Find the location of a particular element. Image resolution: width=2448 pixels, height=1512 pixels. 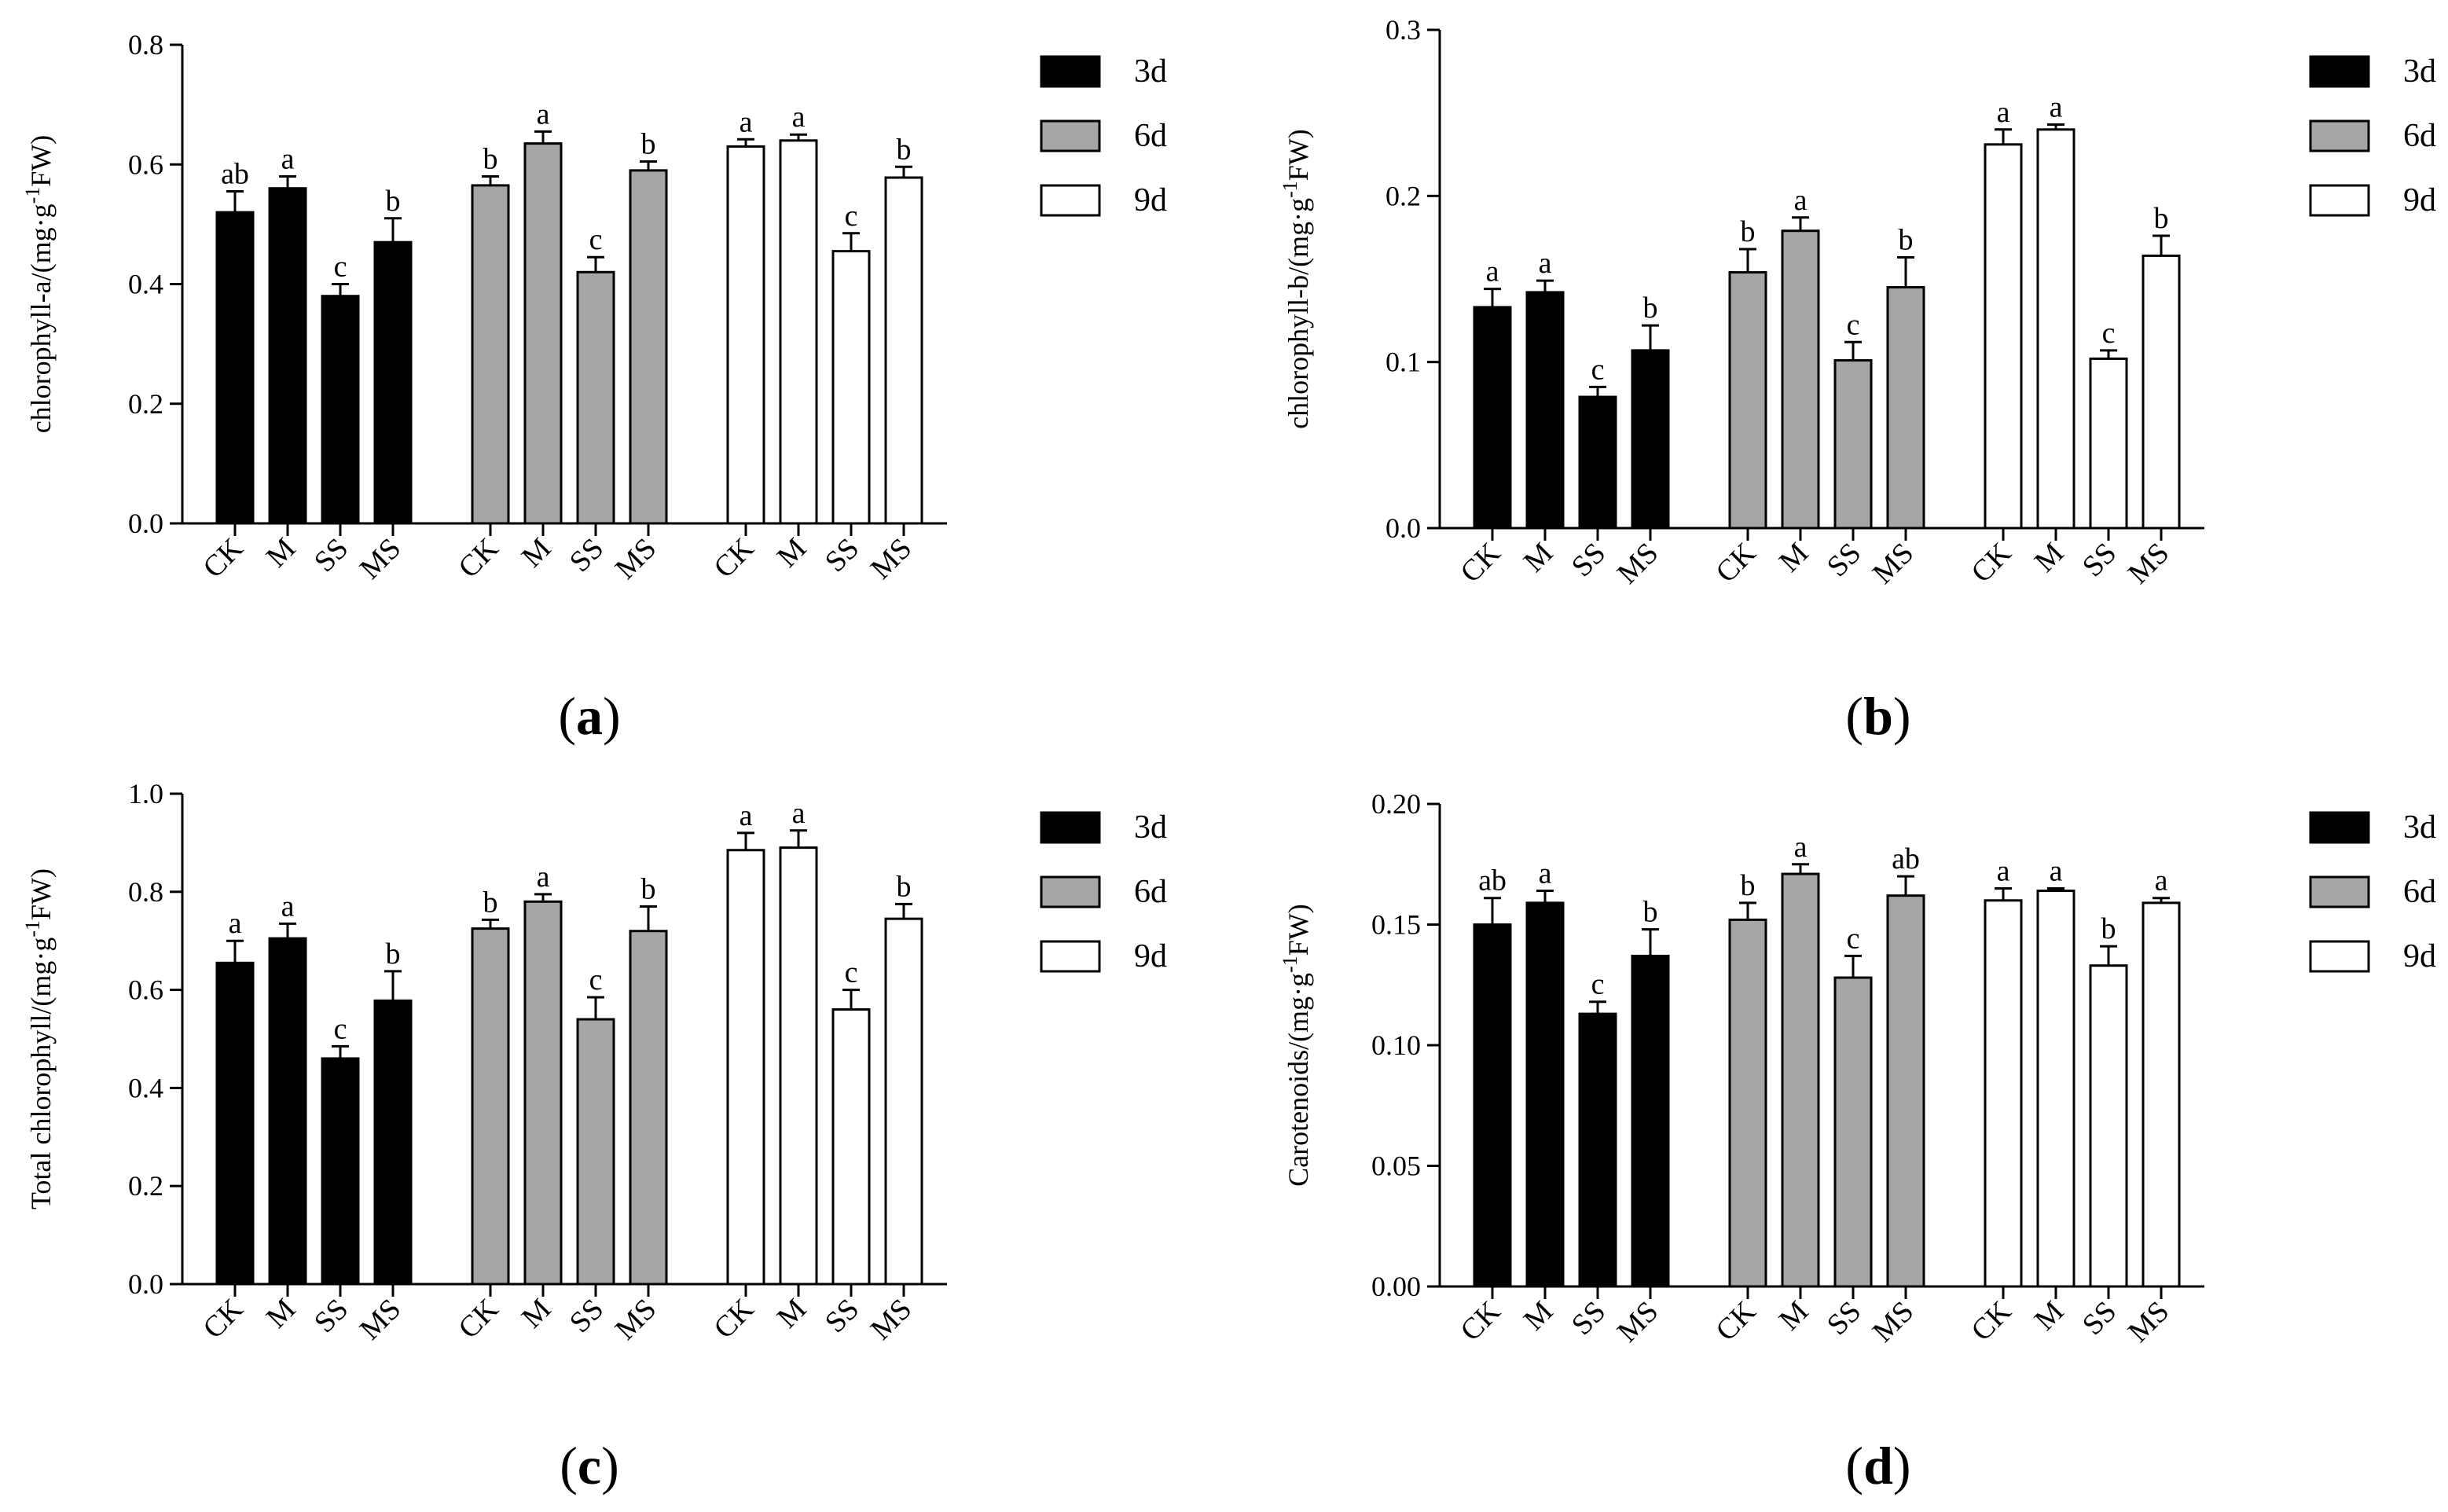

y-tick-label-a: 0.0 is located at coordinates (145, 523).